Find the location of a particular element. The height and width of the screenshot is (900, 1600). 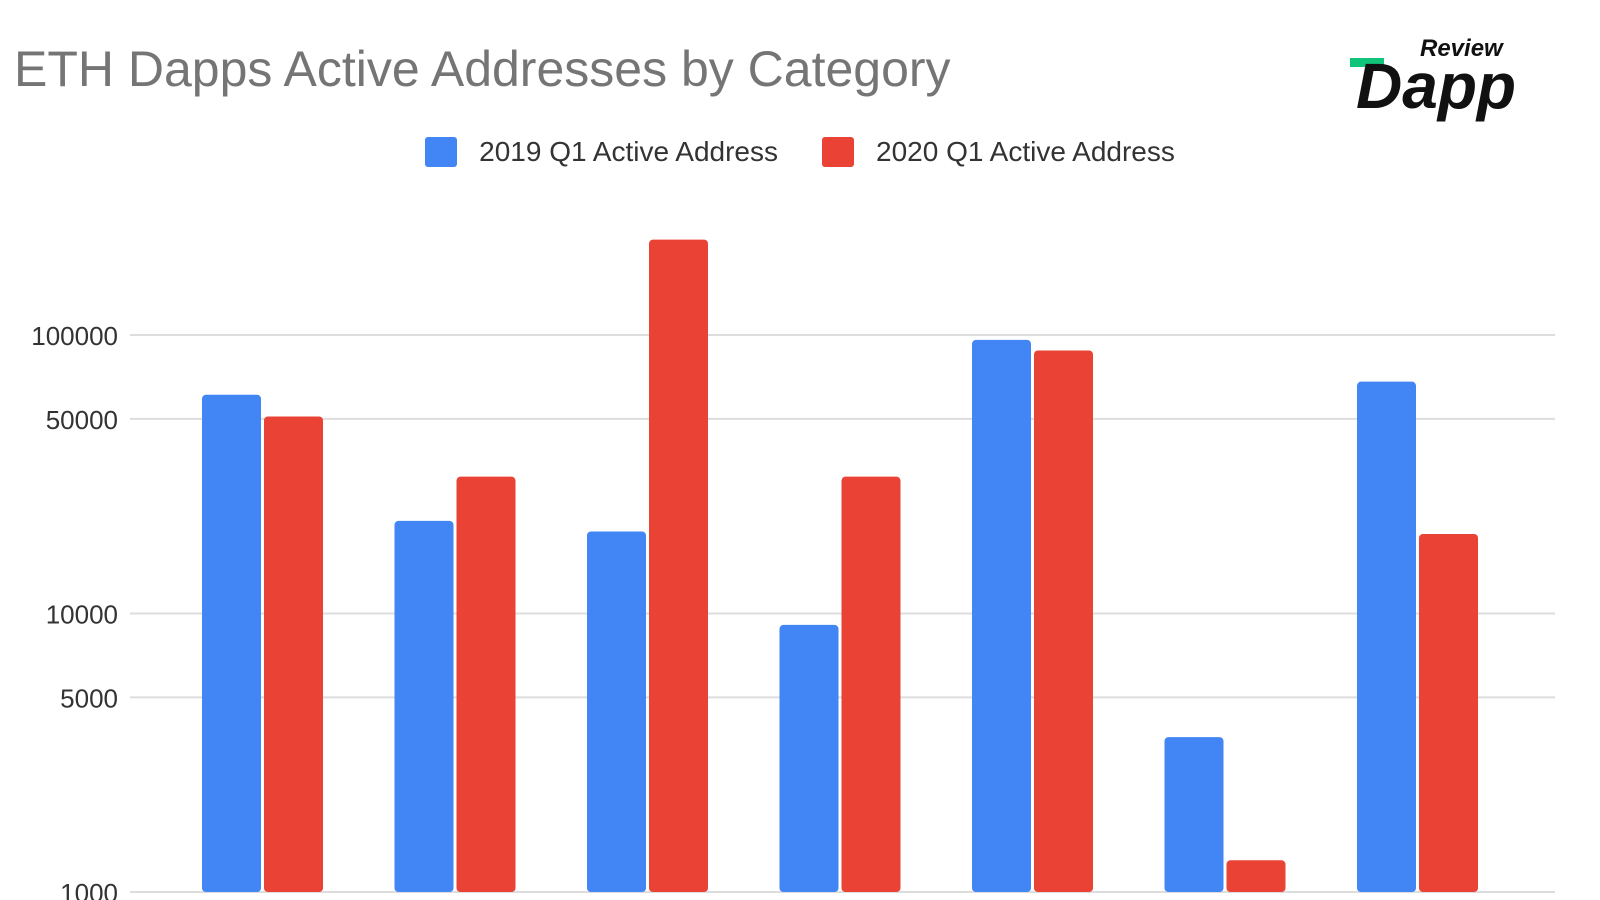

legend-label-2020: 2020 Q1 Active Address is located at coordinates (1025, 151).